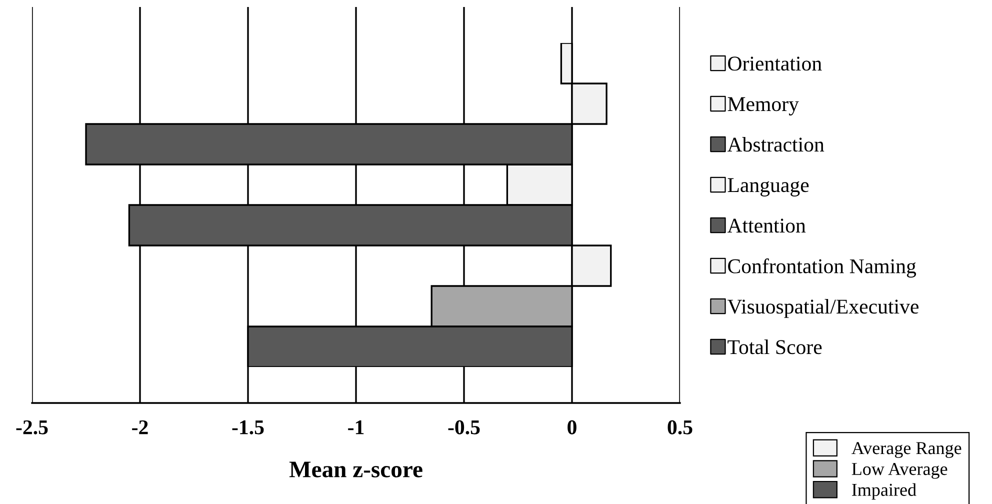  I want to click on y-tick-label: Orientation, so click(775, 63).